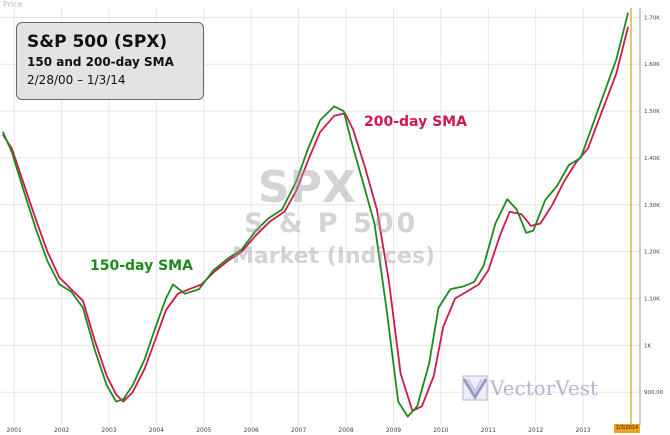 This screenshot has height=435, width=670. Describe the element at coordinates (654, 393) in the screenshot. I see `y-tick-label: 900.00` at that location.